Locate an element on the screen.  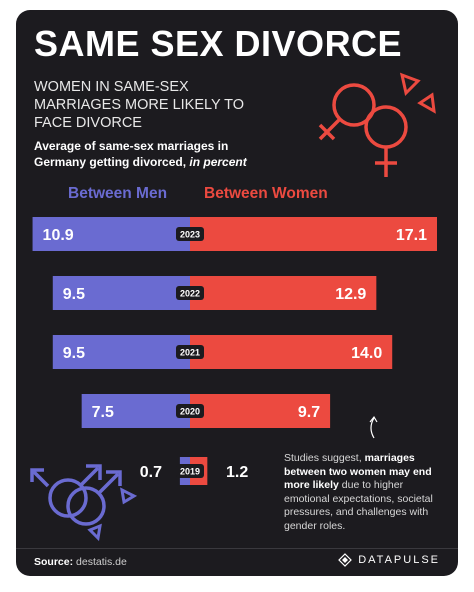
bar-women-2020 is located at coordinates (260, 411).